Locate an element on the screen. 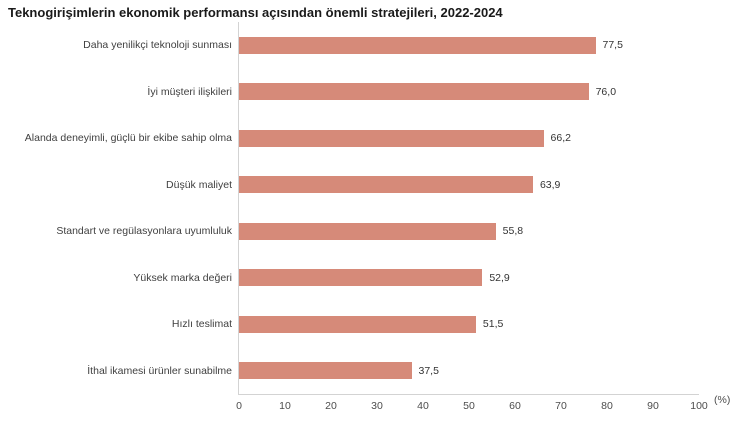 The height and width of the screenshot is (424, 750). x-tick-label: 90 is located at coordinates (653, 406).